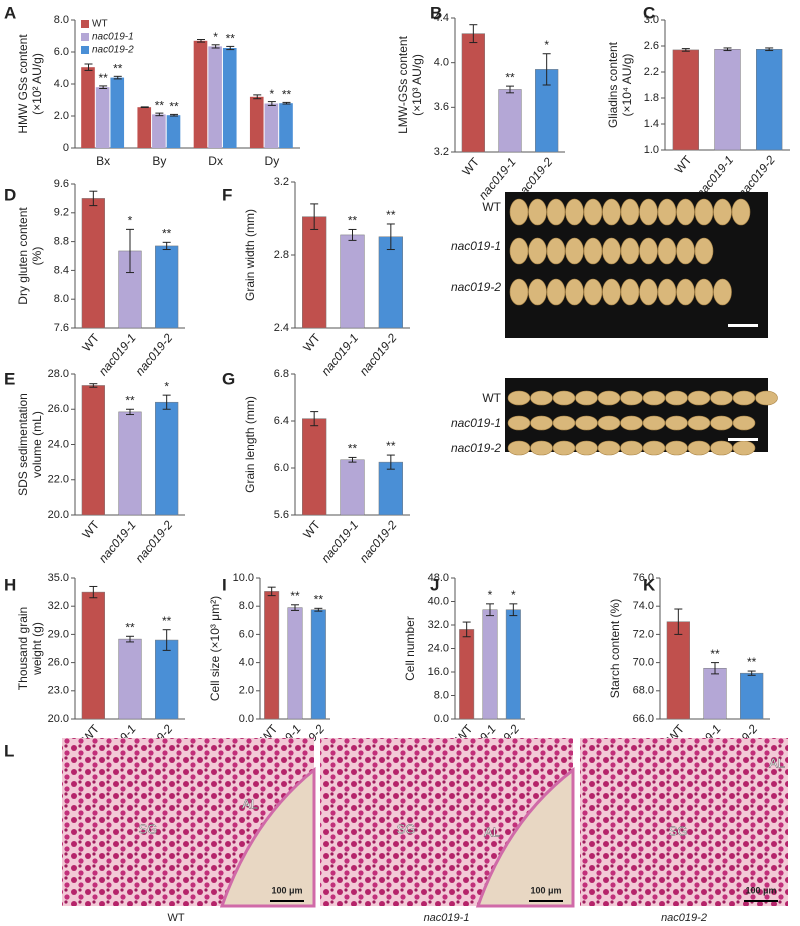 This screenshot has height=926, width=800. What do you see at coordinates (23, 444) in the screenshot?
I see `y-axis-label: SDS sedimentation` at bounding box center [23, 444].